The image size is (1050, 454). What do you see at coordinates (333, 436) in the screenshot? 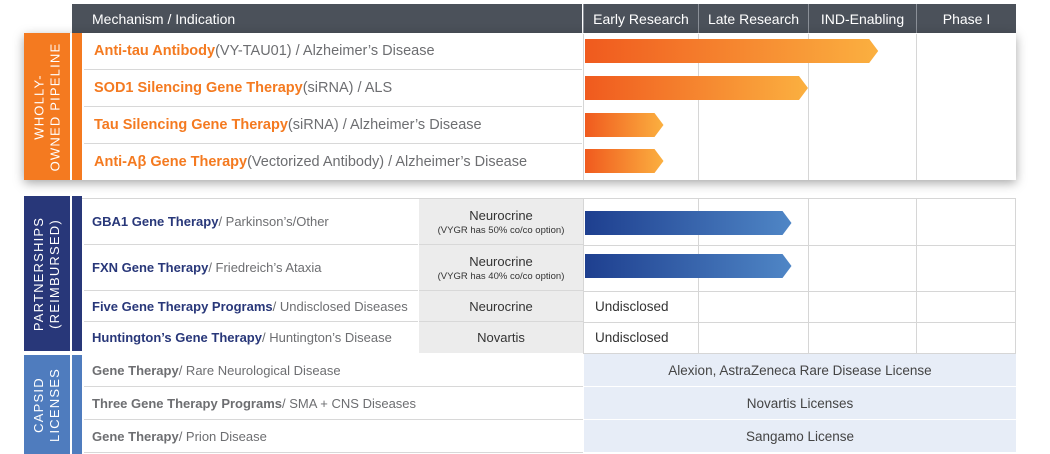
I see `capsid-row: Gene Therapy / Prion Disease` at bounding box center [333, 436].